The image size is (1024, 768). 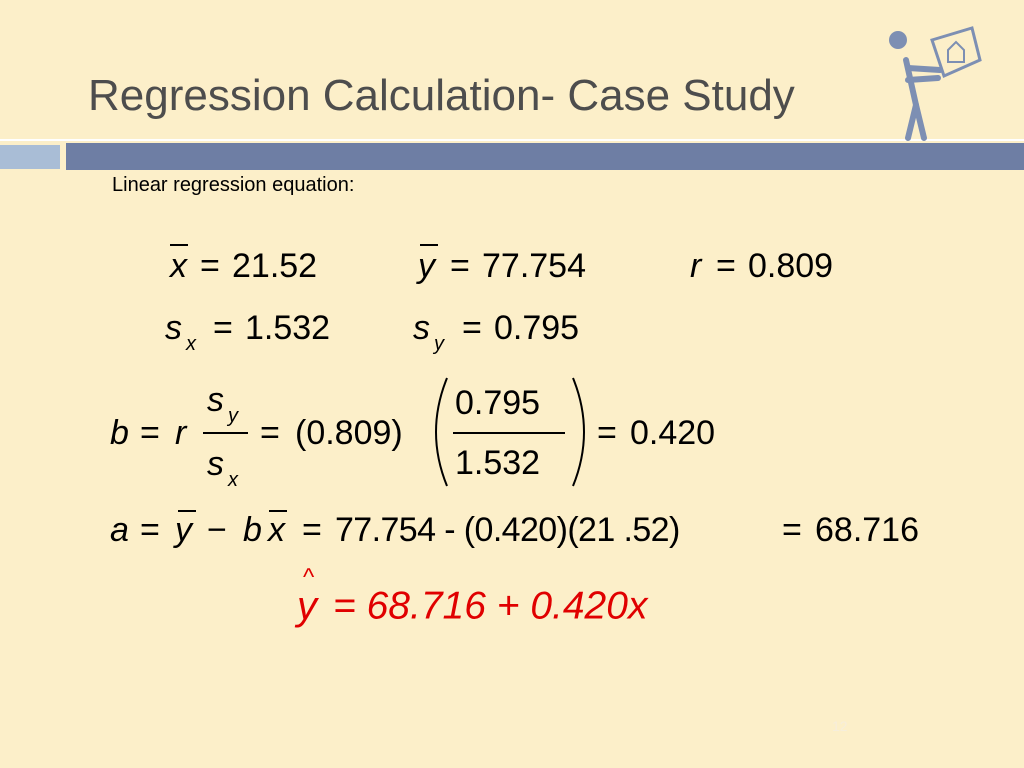 What do you see at coordinates (534, 266) in the screenshot?
I see `value: 77.754` at bounding box center [534, 266].